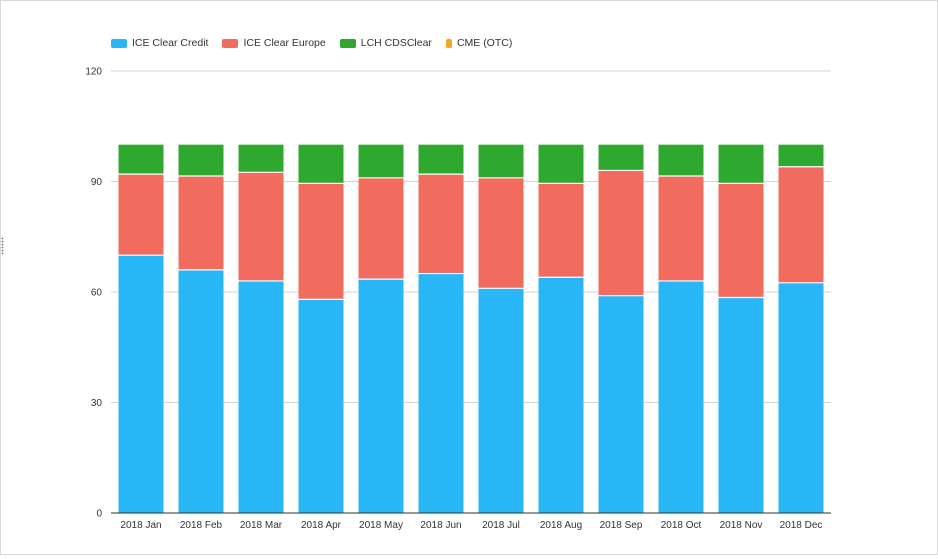  I want to click on legend-item-ice-clear-credit: ICE Clear Credit, so click(159, 43).